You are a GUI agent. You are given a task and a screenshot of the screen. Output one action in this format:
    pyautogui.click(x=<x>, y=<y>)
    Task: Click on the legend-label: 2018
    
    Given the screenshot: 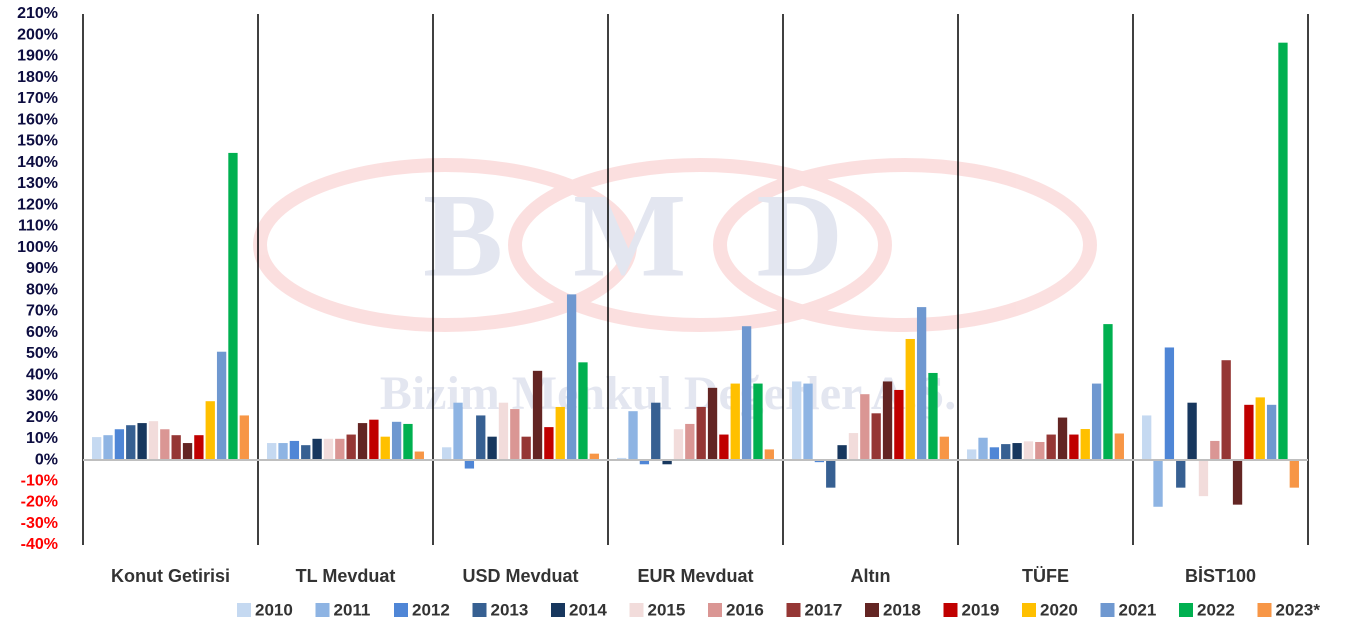 What is the action you would take?
    pyautogui.click(x=902, y=609)
    